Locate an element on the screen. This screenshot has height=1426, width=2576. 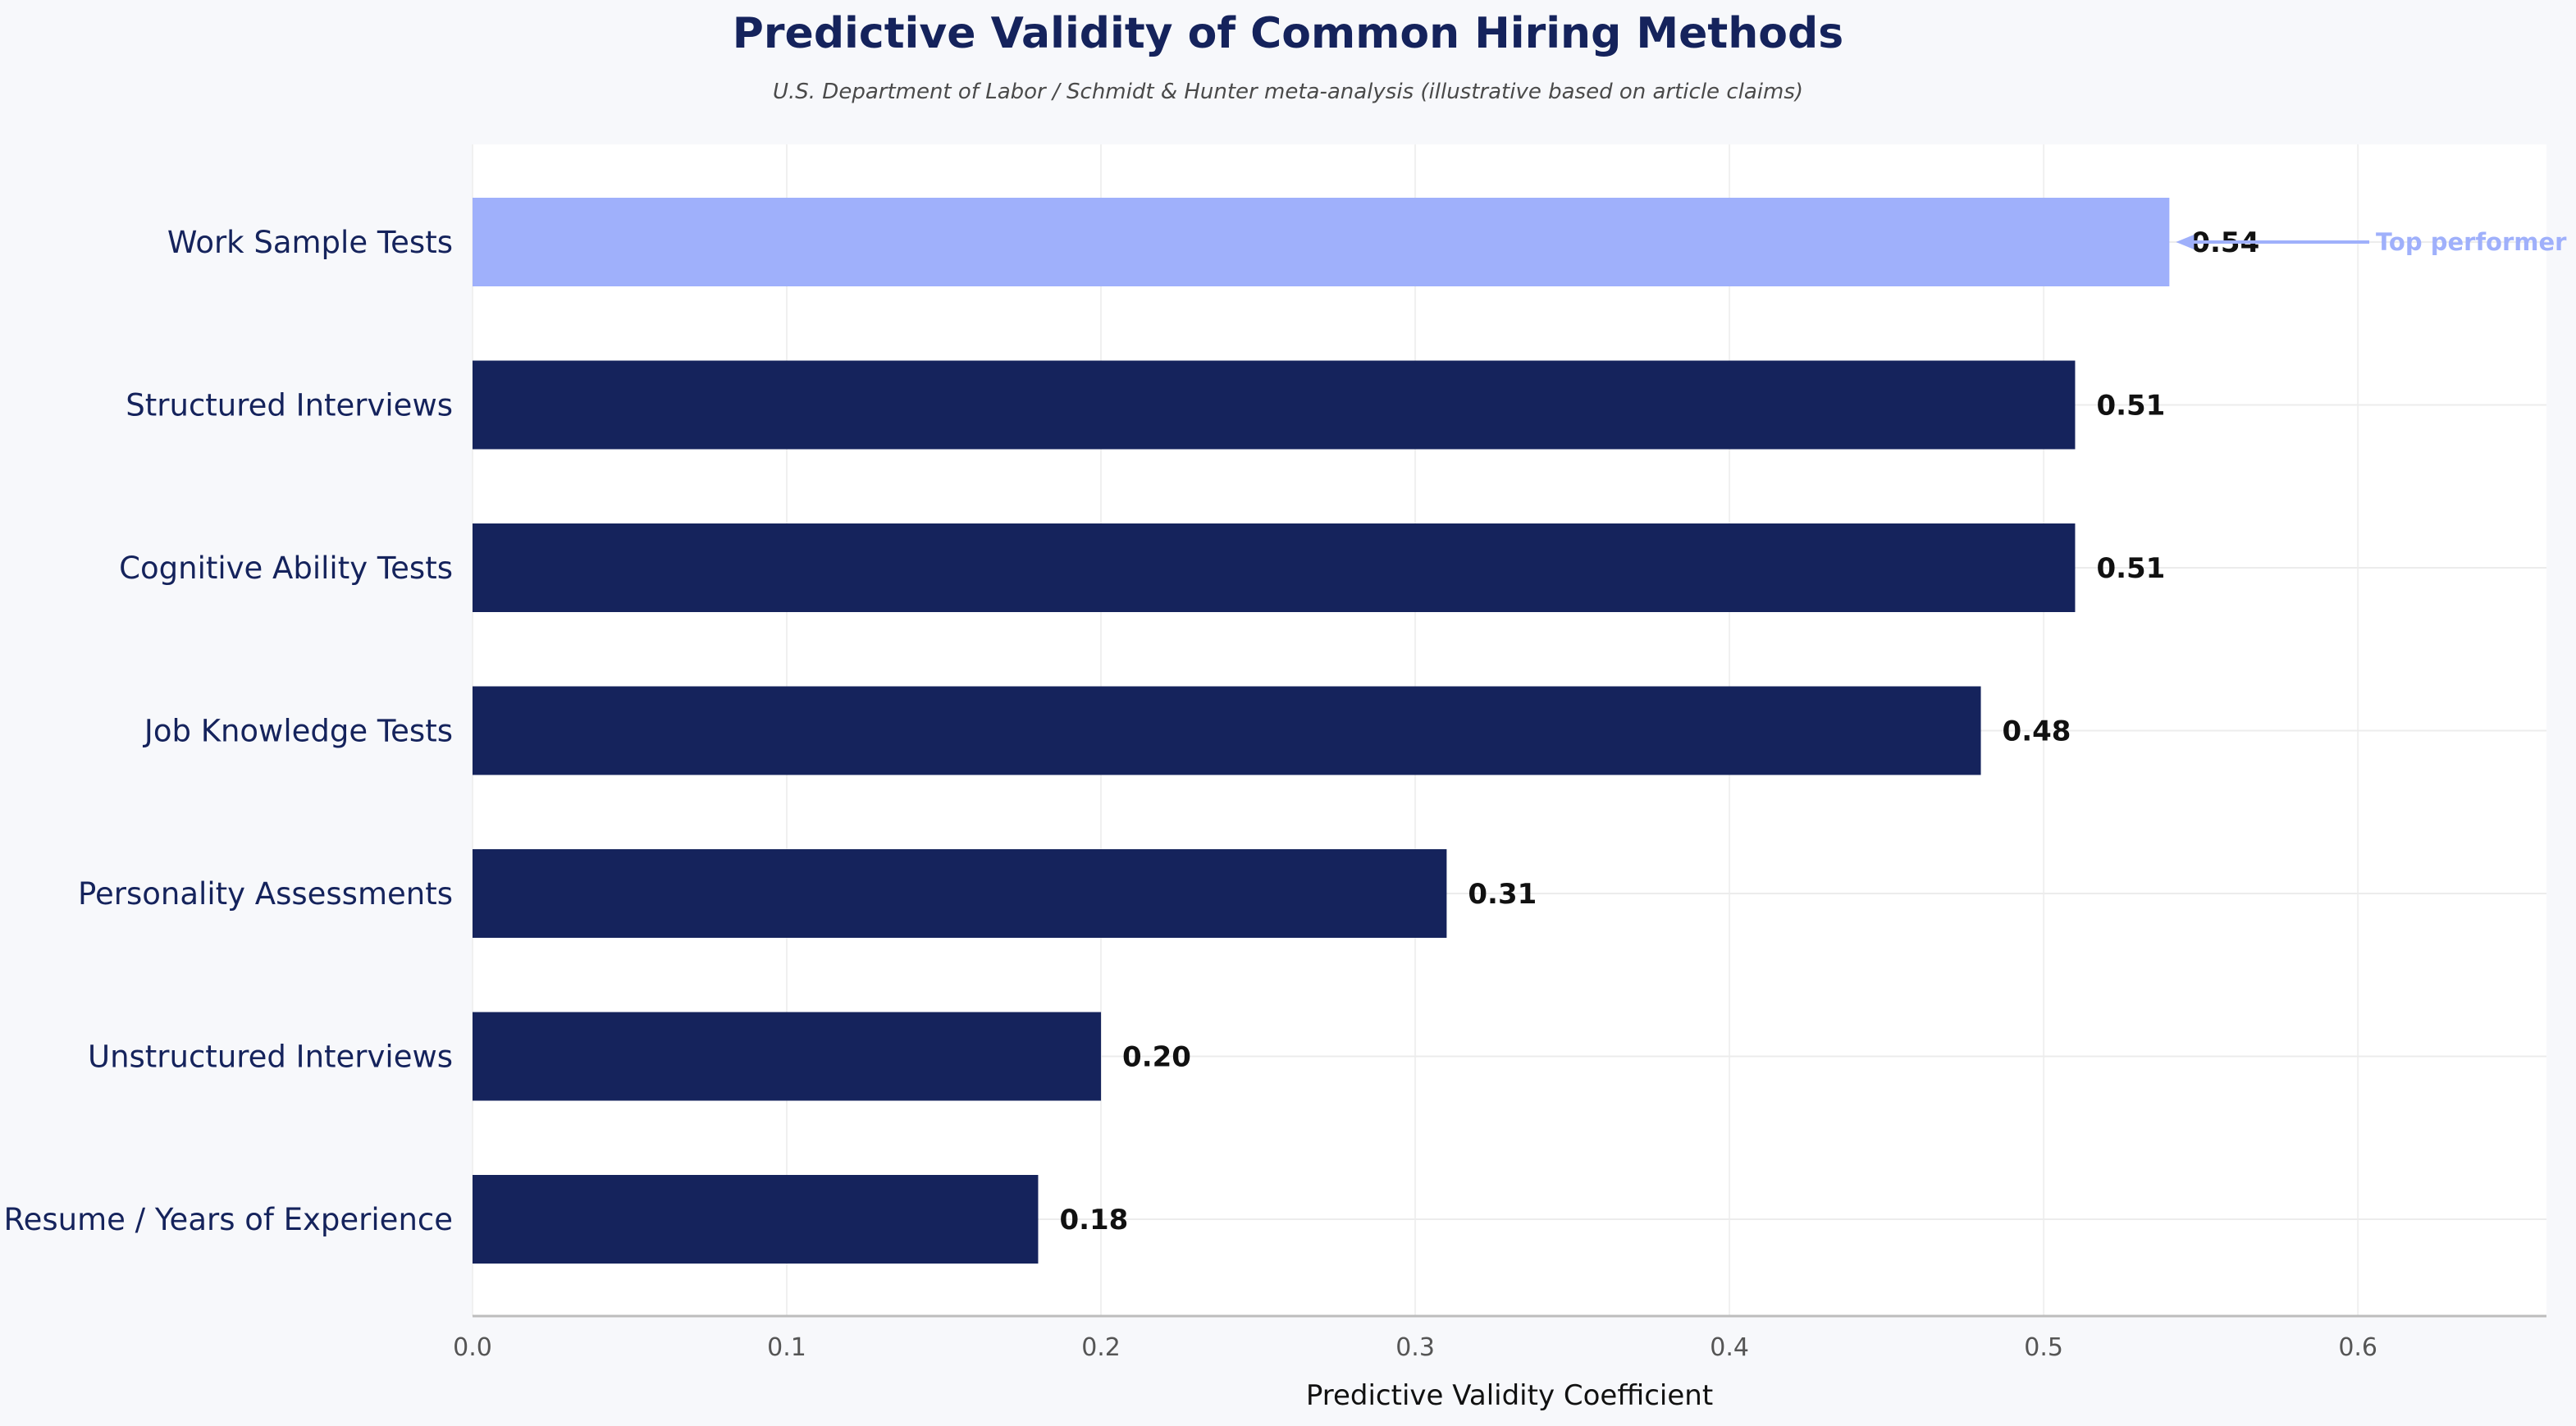
value-label: 0.48 is located at coordinates (2037, 732).